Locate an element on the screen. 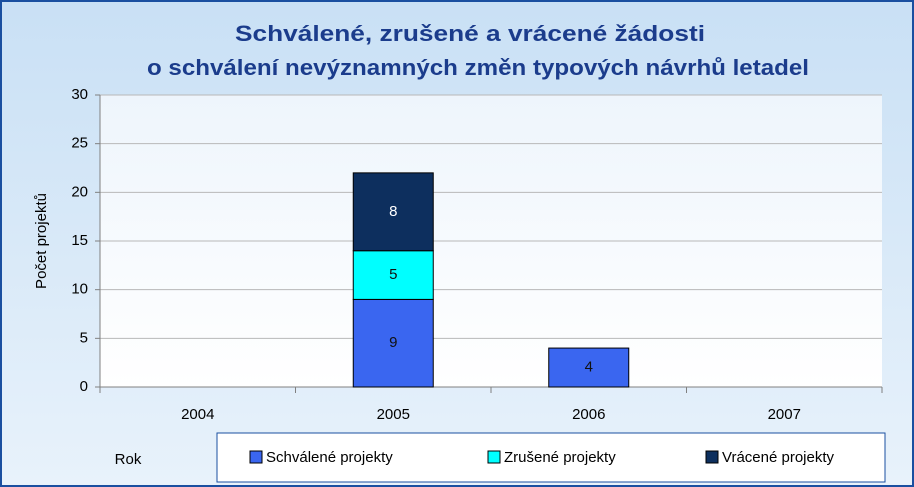 The width and height of the screenshot is (914, 487). data-label: 9 is located at coordinates (393, 342).